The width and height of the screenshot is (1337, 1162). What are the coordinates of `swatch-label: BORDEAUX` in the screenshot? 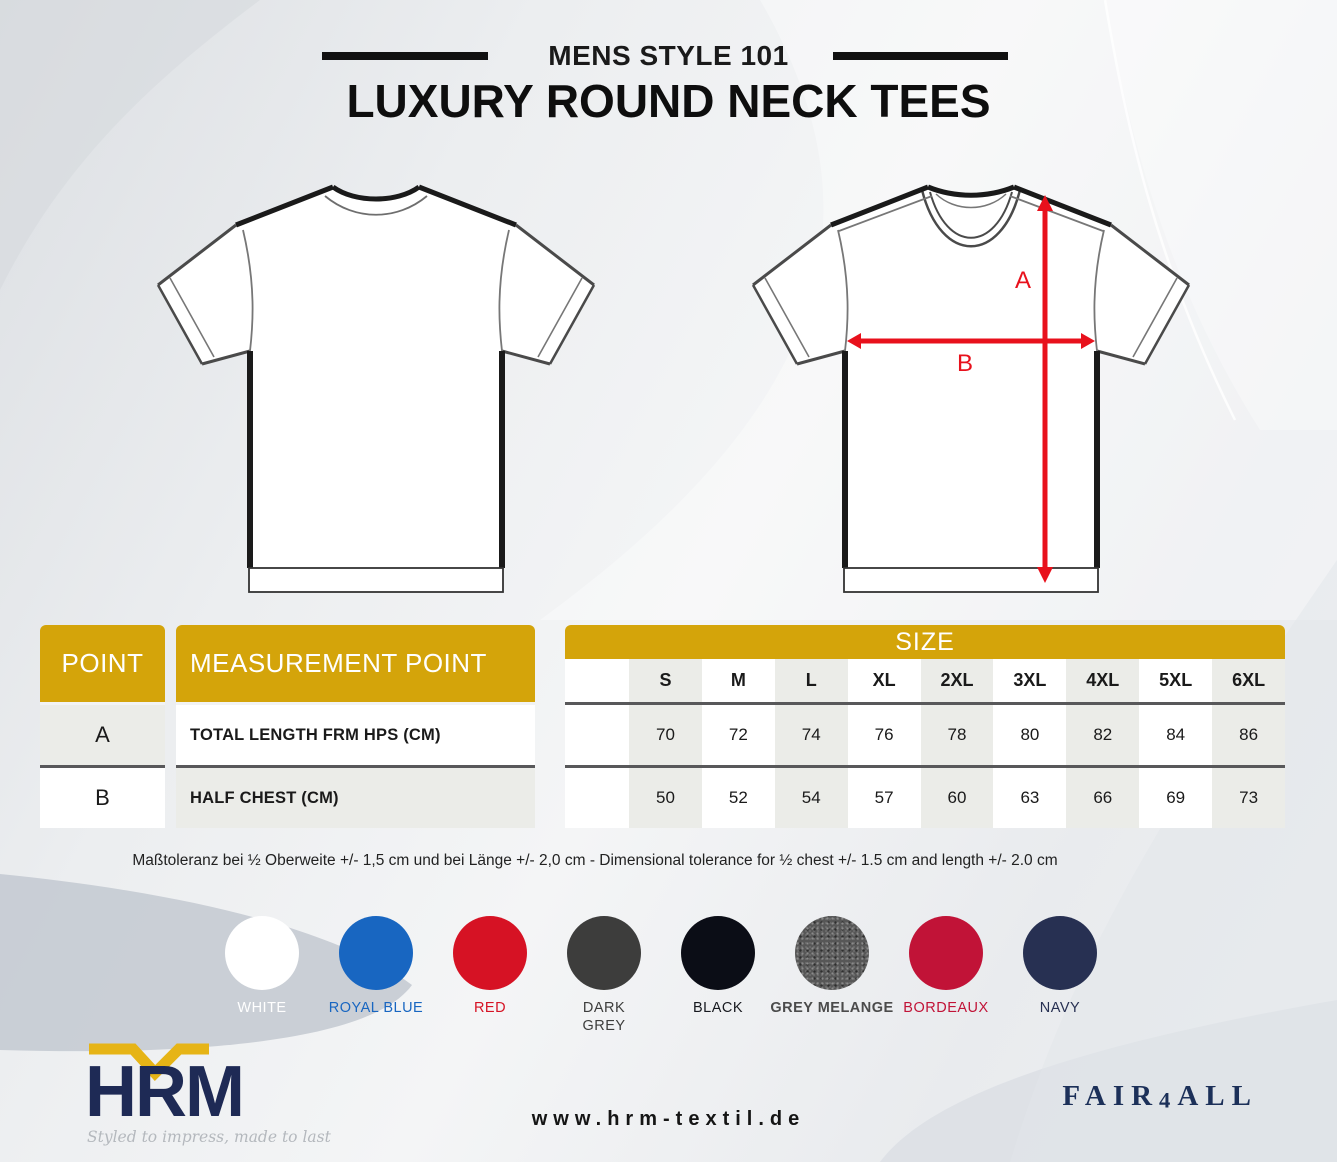 It's located at (946, 1008).